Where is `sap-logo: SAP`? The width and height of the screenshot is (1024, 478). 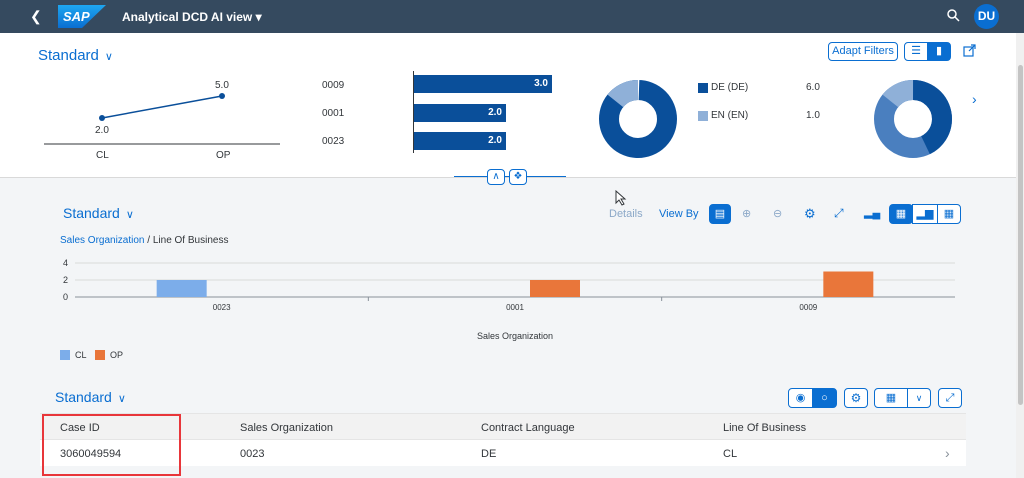 sap-logo: SAP is located at coordinates (82, 16).